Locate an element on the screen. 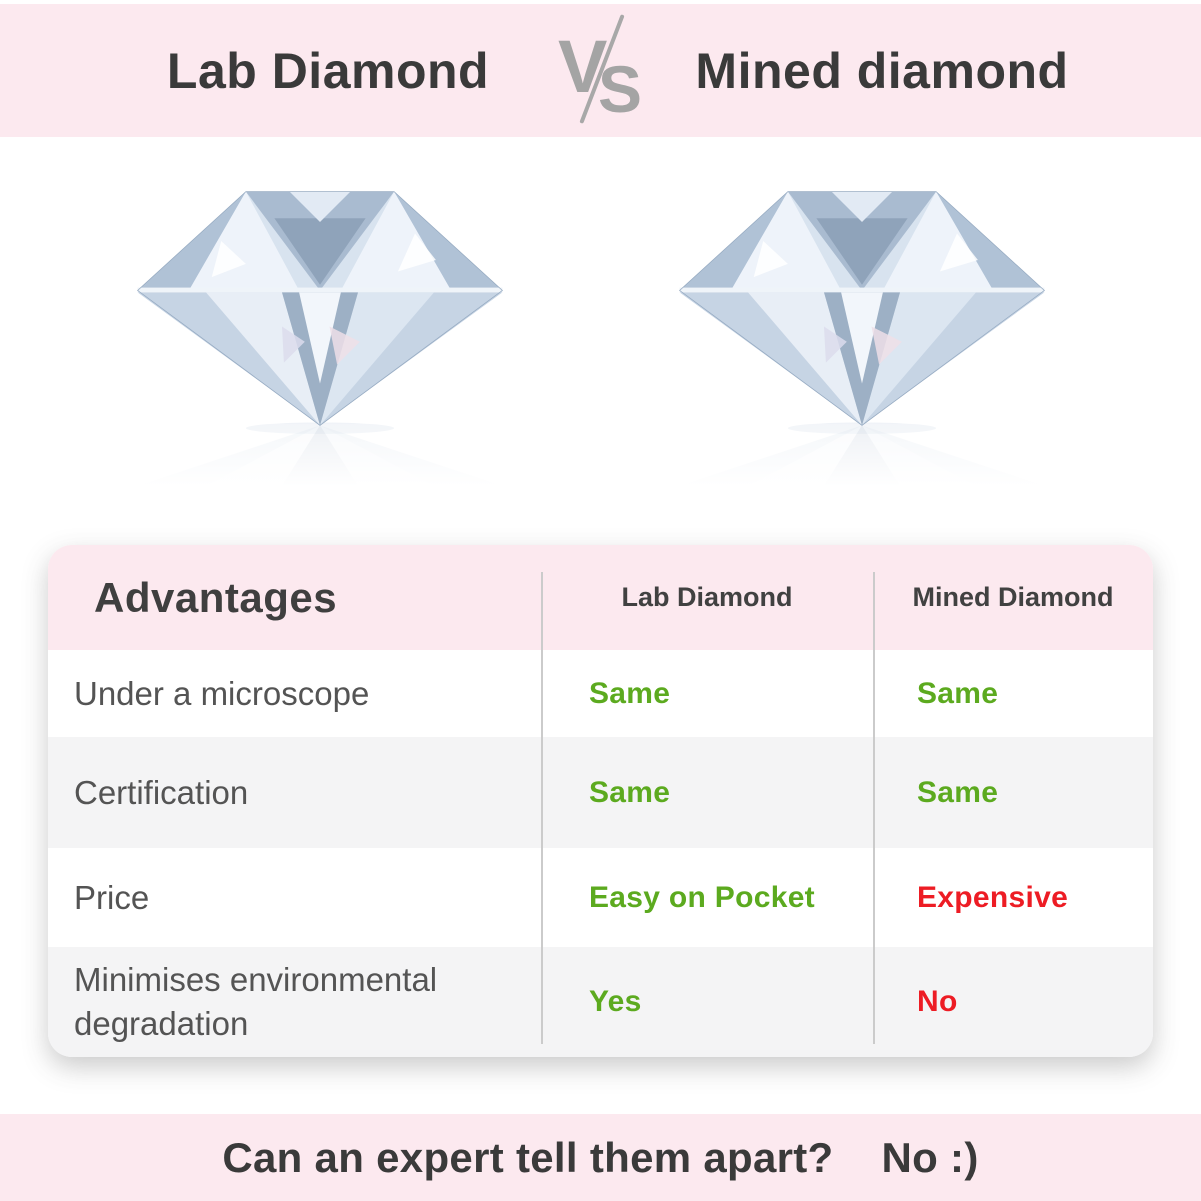 The height and width of the screenshot is (1201, 1201). vs-letter-v: V is located at coordinates (583, 66).